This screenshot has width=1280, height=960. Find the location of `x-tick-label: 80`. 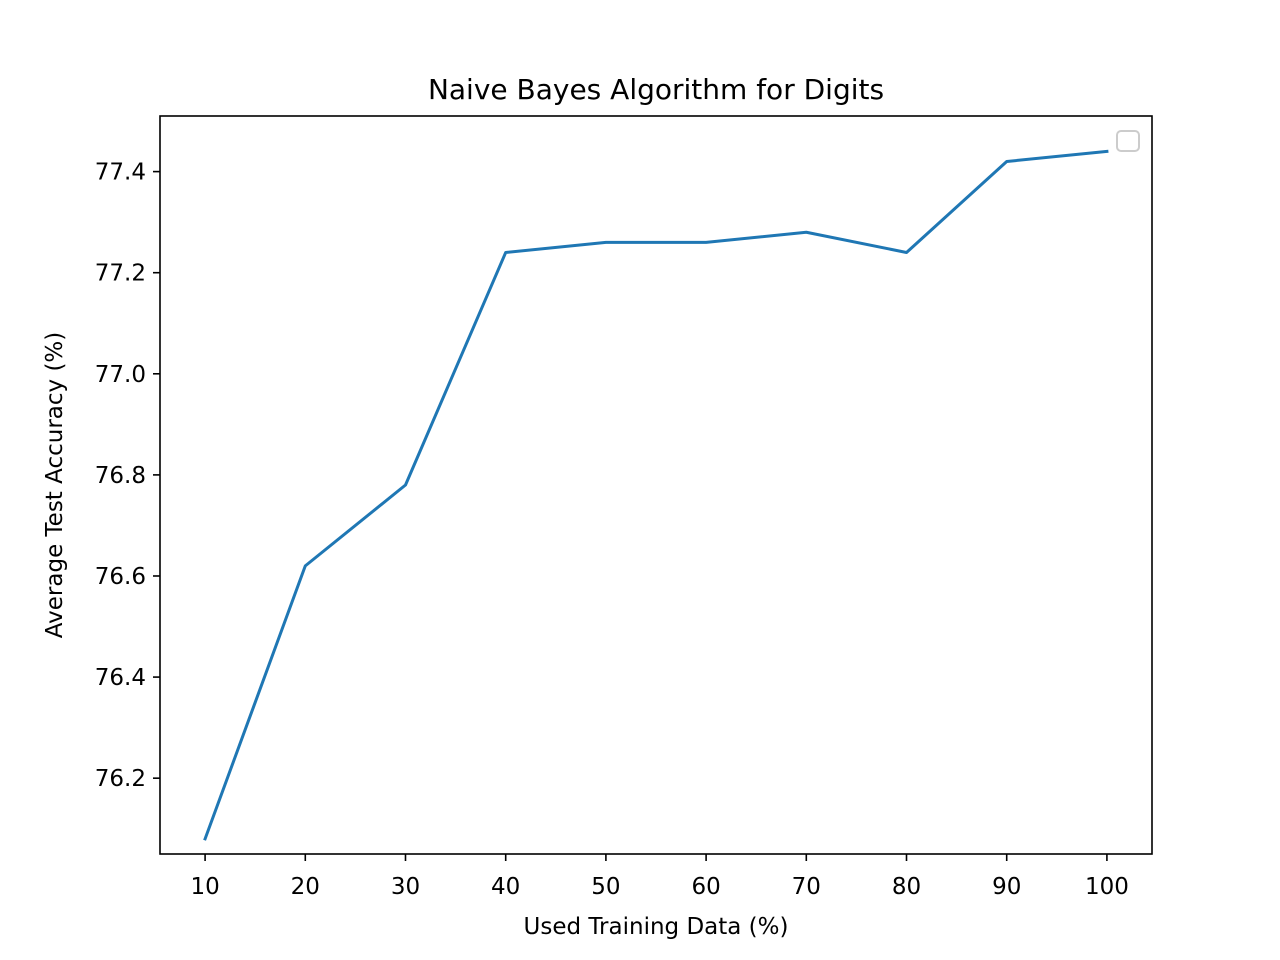

x-tick-label: 80 is located at coordinates (906, 887).